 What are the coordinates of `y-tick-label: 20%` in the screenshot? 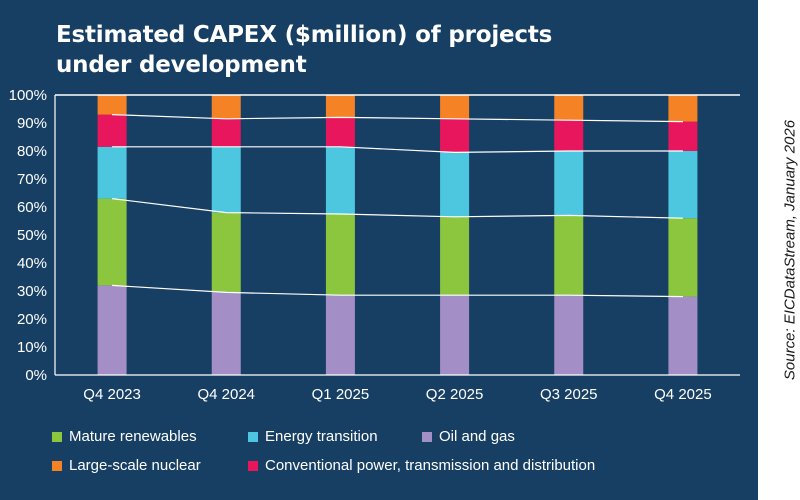 It's located at (32, 319).